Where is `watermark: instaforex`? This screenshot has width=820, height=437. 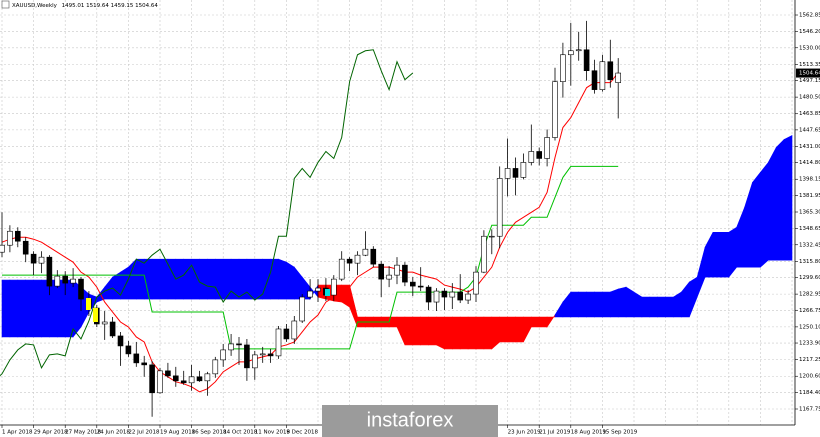
watermark: instaforex is located at coordinates (410, 421).